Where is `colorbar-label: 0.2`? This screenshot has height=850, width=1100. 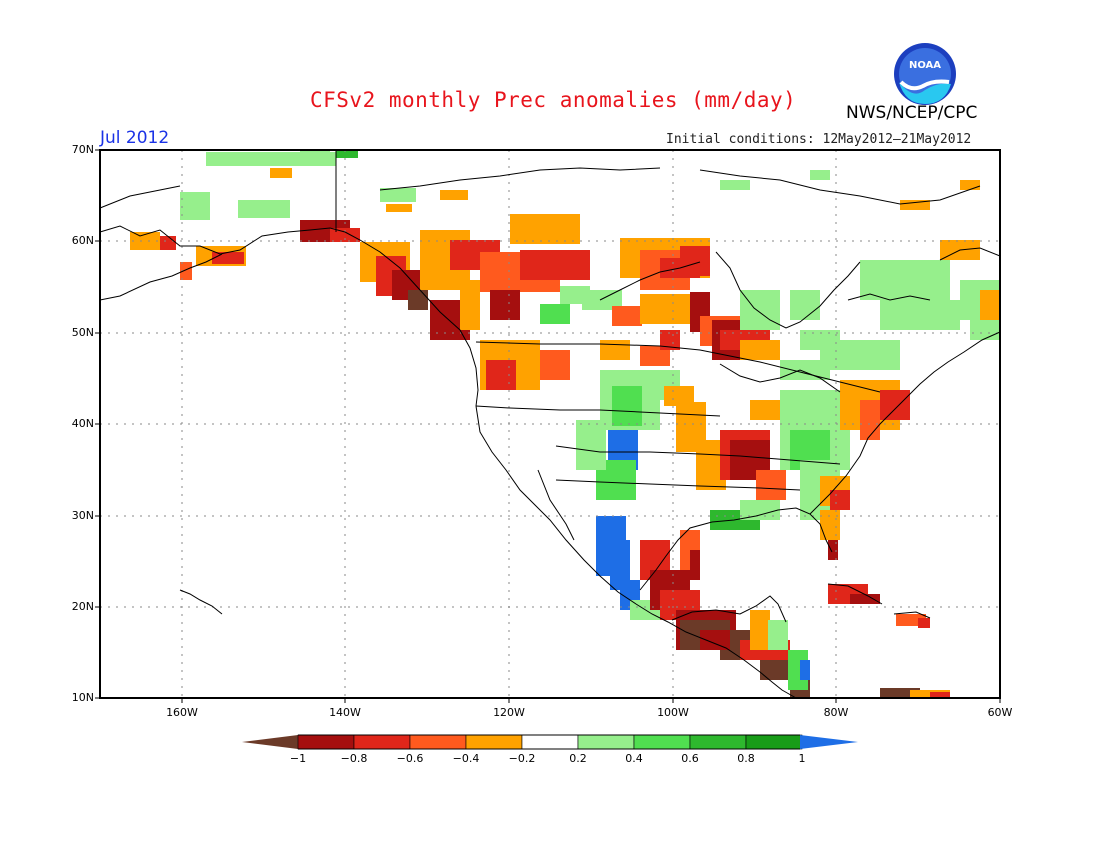 colorbar-label: 0.2 is located at coordinates (578, 758).